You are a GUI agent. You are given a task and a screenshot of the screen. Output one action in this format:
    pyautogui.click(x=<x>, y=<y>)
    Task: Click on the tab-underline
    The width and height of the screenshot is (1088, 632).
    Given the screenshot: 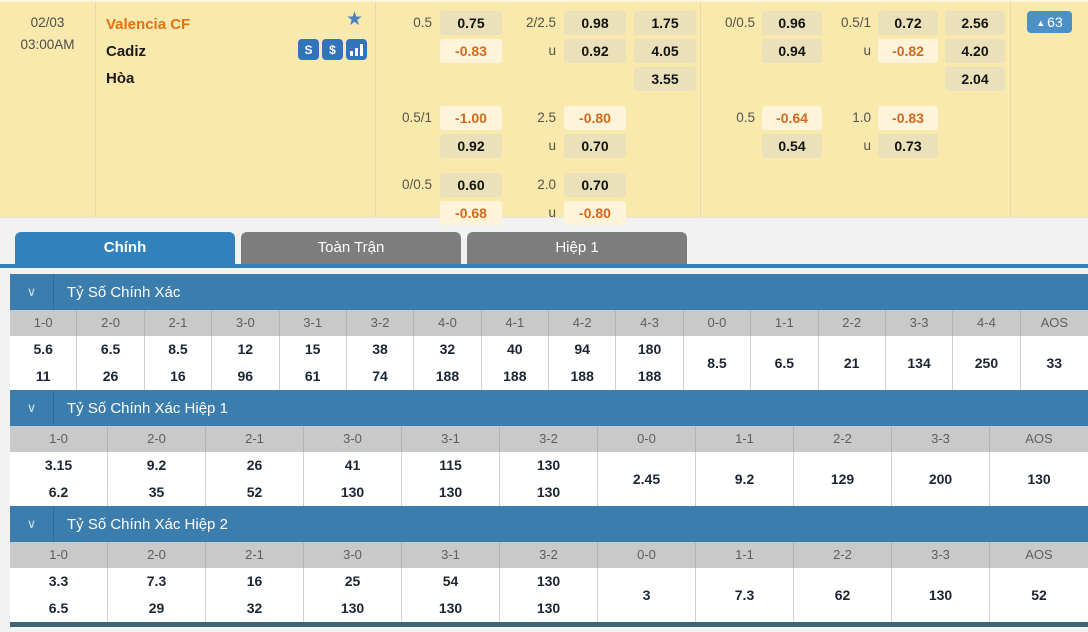 What is the action you would take?
    pyautogui.click(x=544, y=266)
    